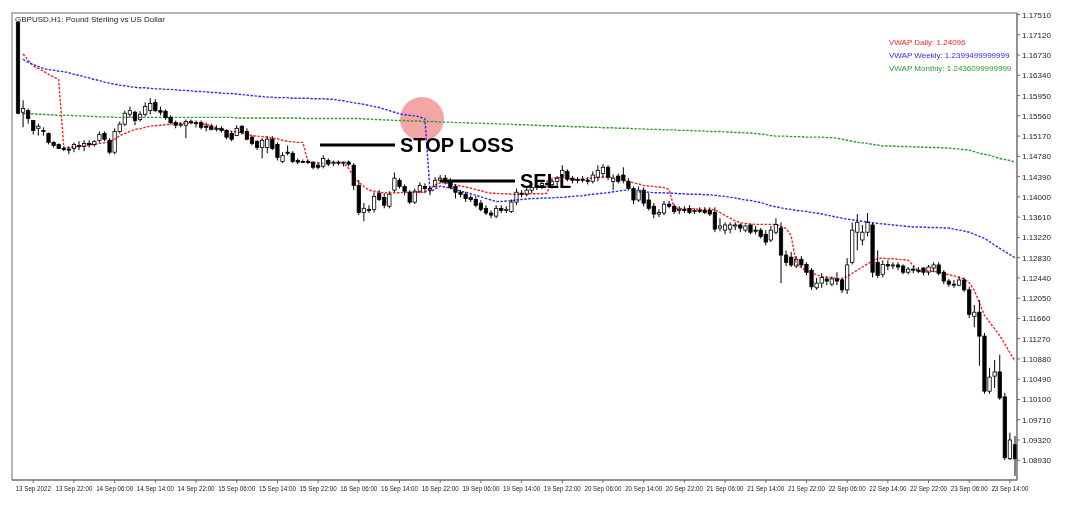 The height and width of the screenshot is (513, 1080). Describe the element at coordinates (1036, 318) in the screenshot. I see `y-tick-label: 1.11660` at that location.